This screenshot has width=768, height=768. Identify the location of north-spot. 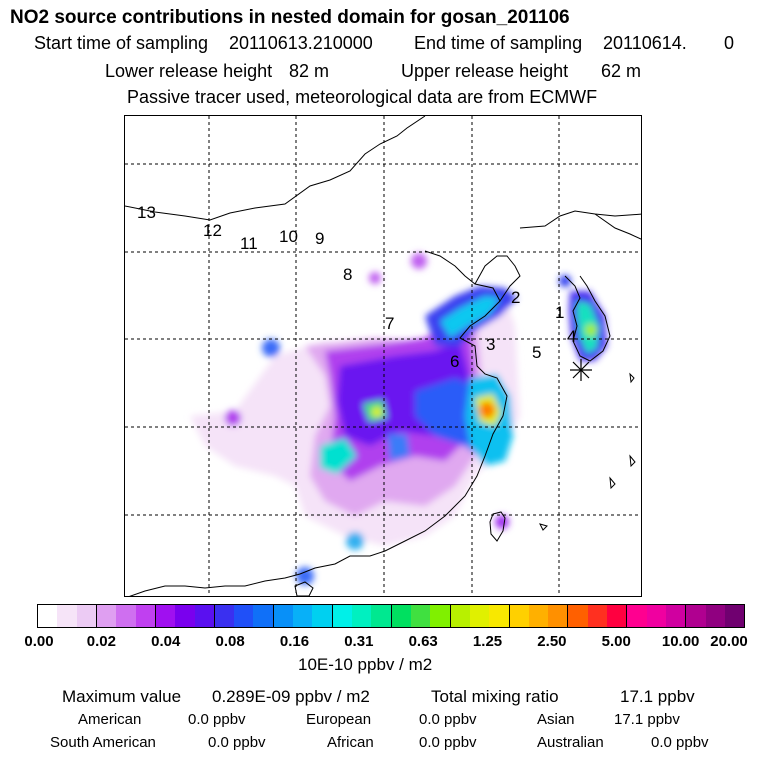
(375, 278).